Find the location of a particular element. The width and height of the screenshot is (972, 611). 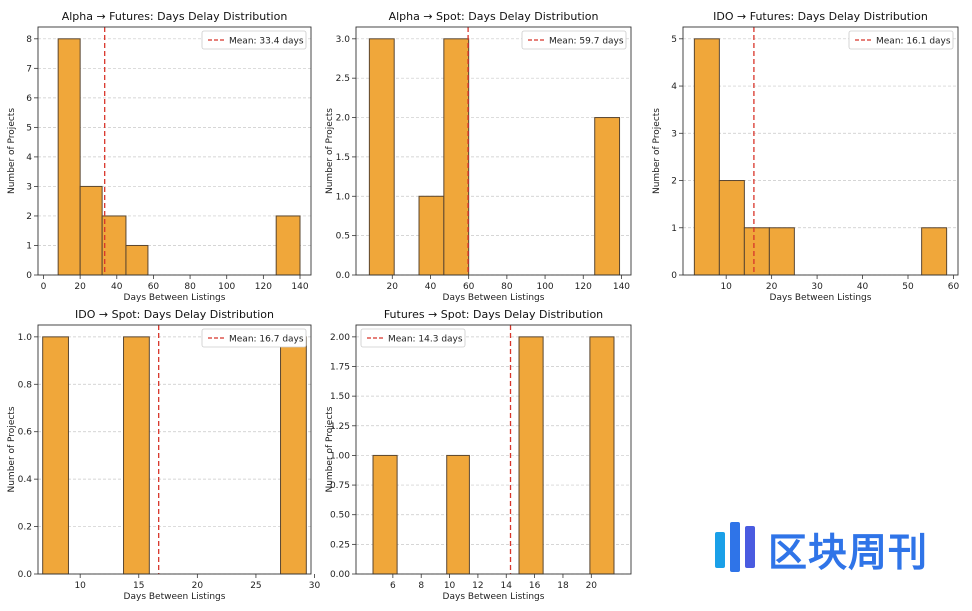

chart-title: IDO → Futures: Days Delay Distribution is located at coordinates (820, 16).